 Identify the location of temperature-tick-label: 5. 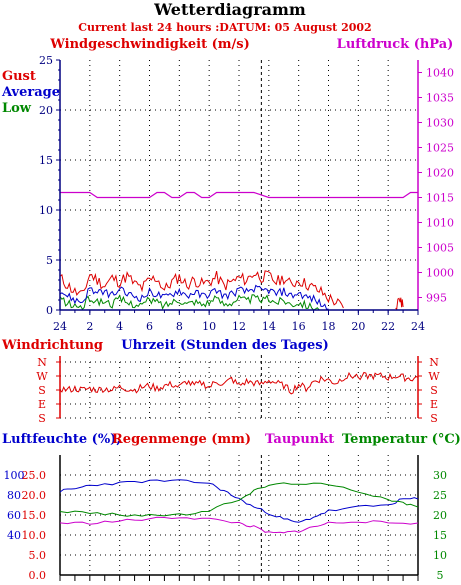
(440, 575).